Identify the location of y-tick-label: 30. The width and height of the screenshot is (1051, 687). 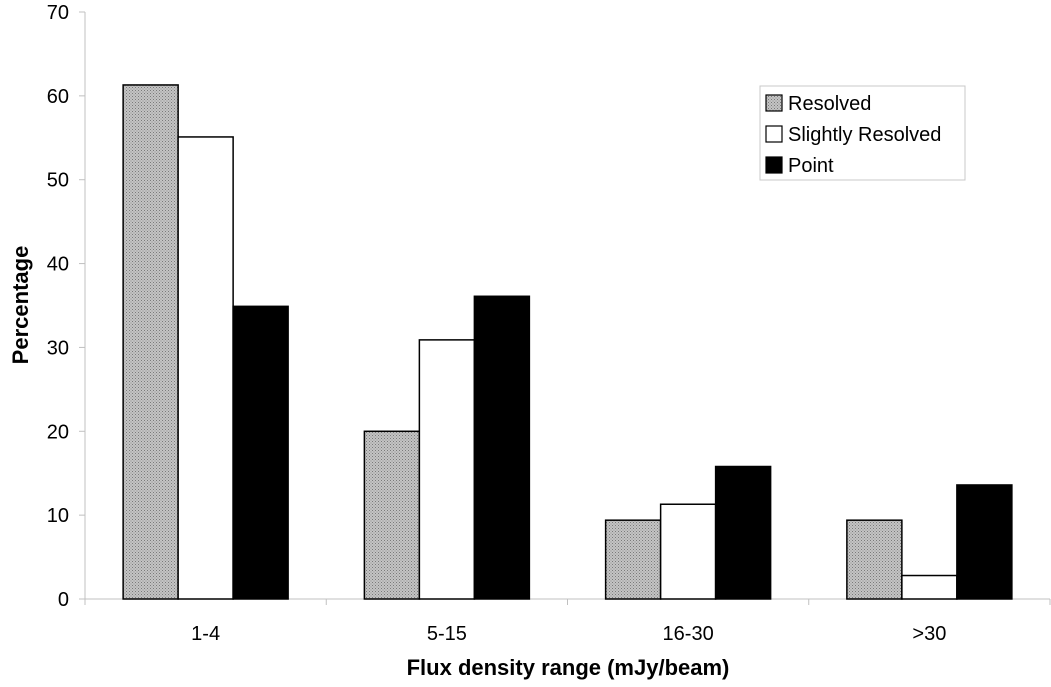
(58, 348).